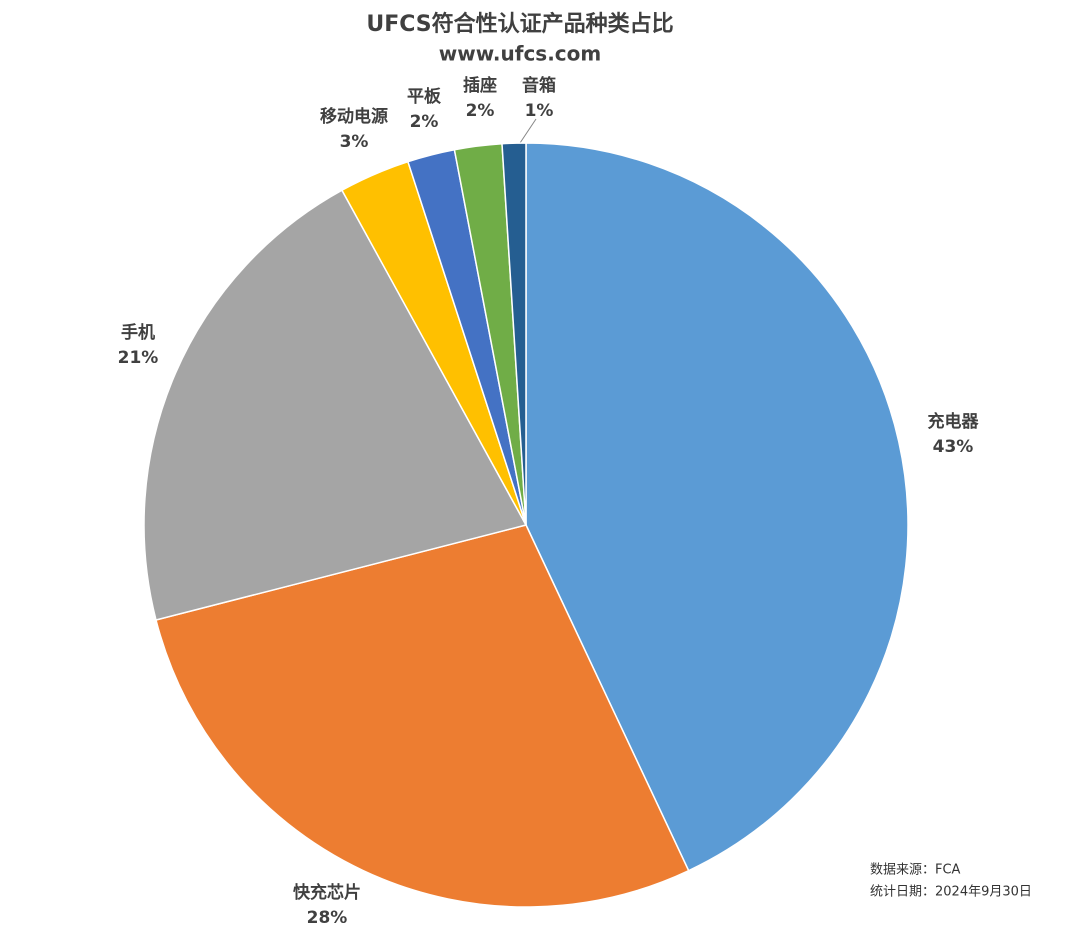  Describe the element at coordinates (539, 111) in the screenshot. I see `slice-value-label: 1%` at that location.